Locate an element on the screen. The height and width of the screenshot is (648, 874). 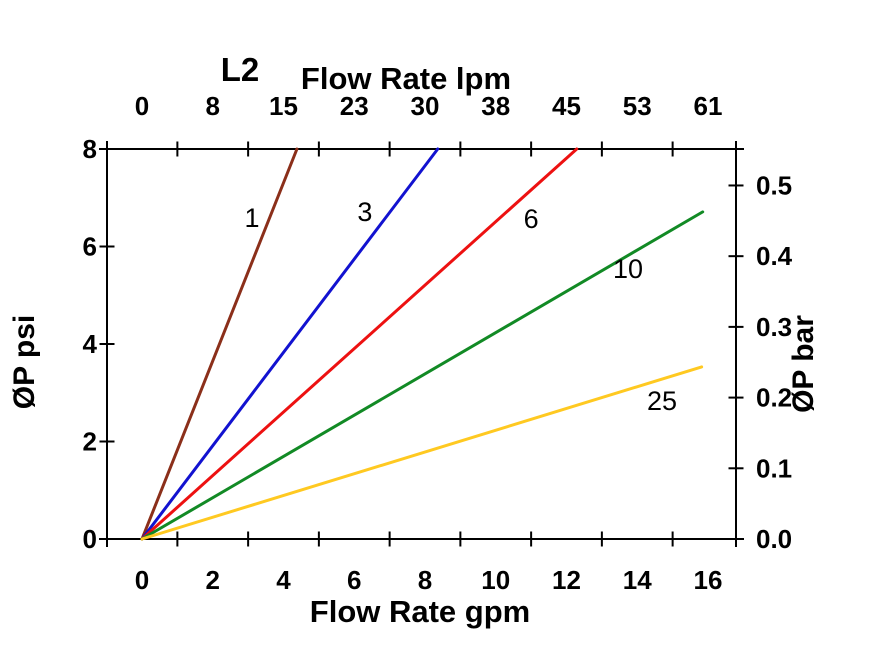
top-tick-label: 61 is located at coordinates (708, 106).